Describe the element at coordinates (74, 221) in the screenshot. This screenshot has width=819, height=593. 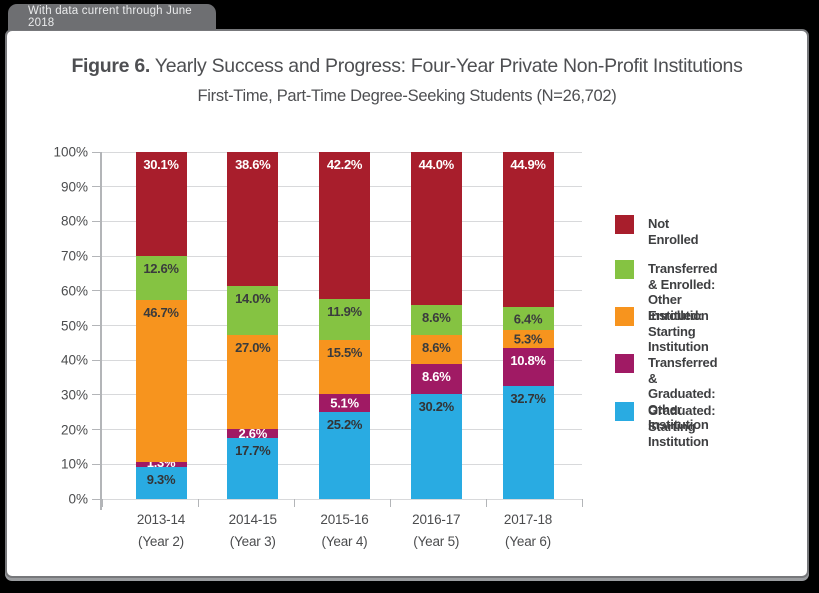
I see `y-axis-label: 80%` at that location.